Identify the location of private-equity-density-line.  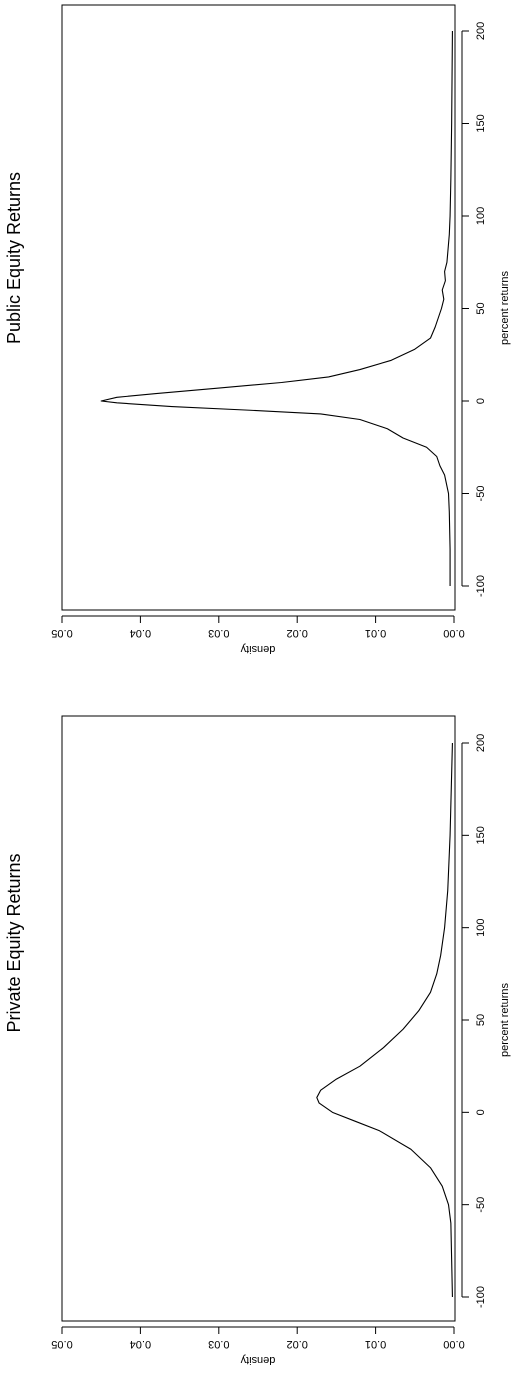
(384, 1020).